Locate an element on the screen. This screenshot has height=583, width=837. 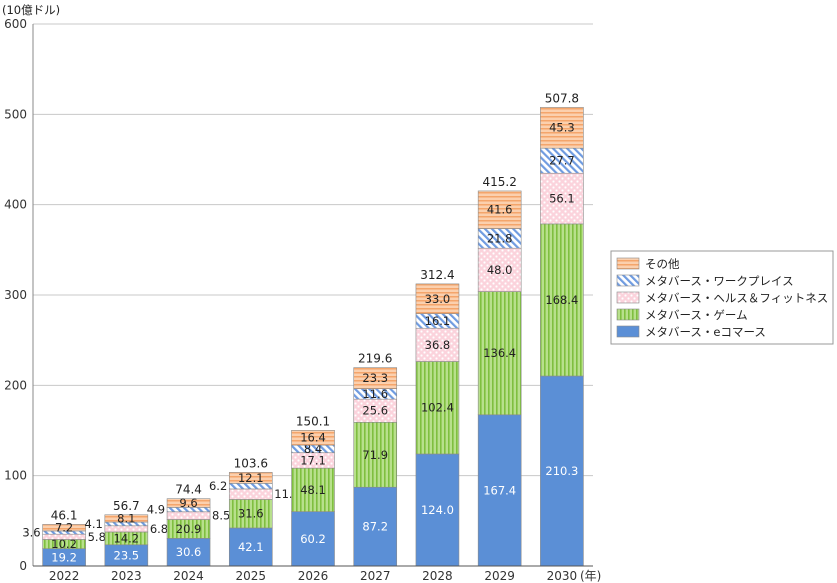
data-label: 33.0 is located at coordinates (438, 299).